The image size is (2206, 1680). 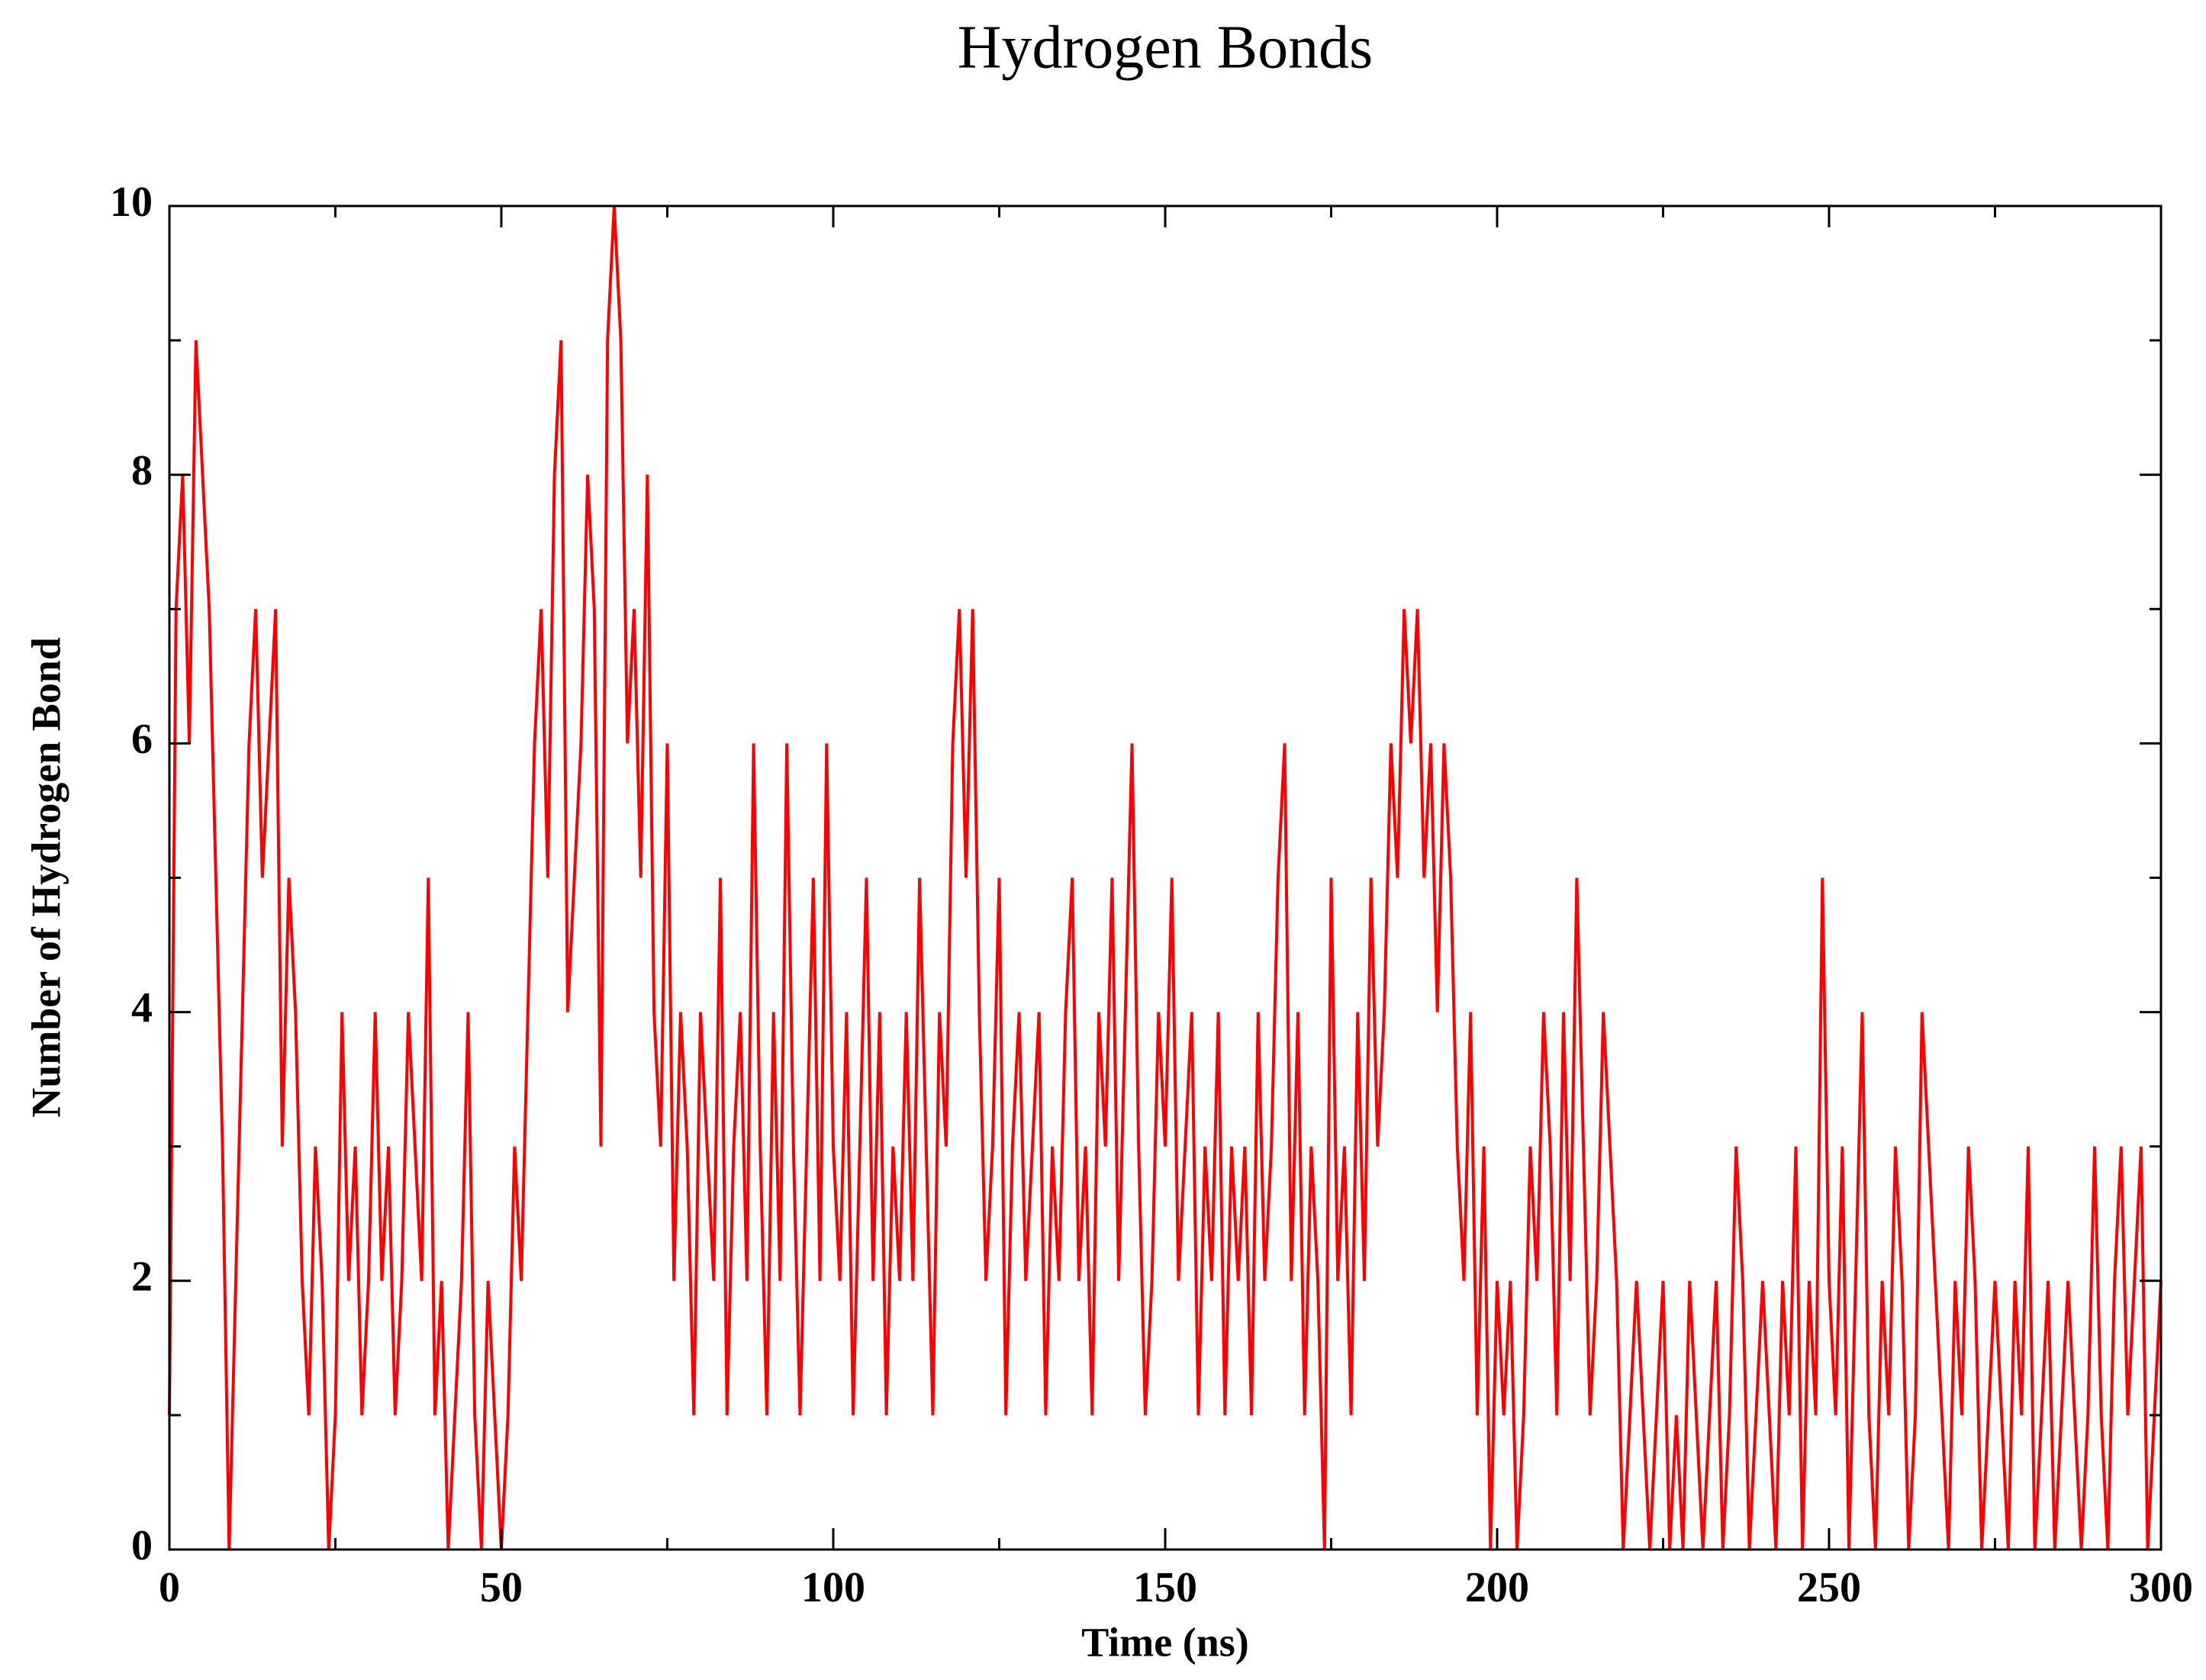 I want to click on x-tick-label: 50, so click(x=501, y=1587).